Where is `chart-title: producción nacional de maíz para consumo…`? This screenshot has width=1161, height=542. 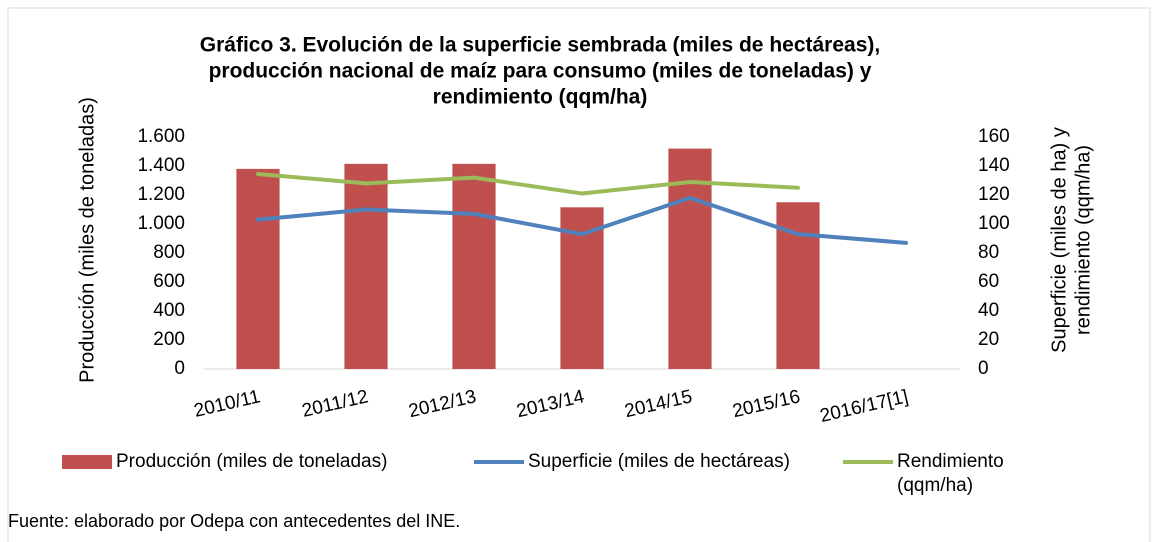 chart-title: producción nacional de maíz para consumo… is located at coordinates (540, 71).